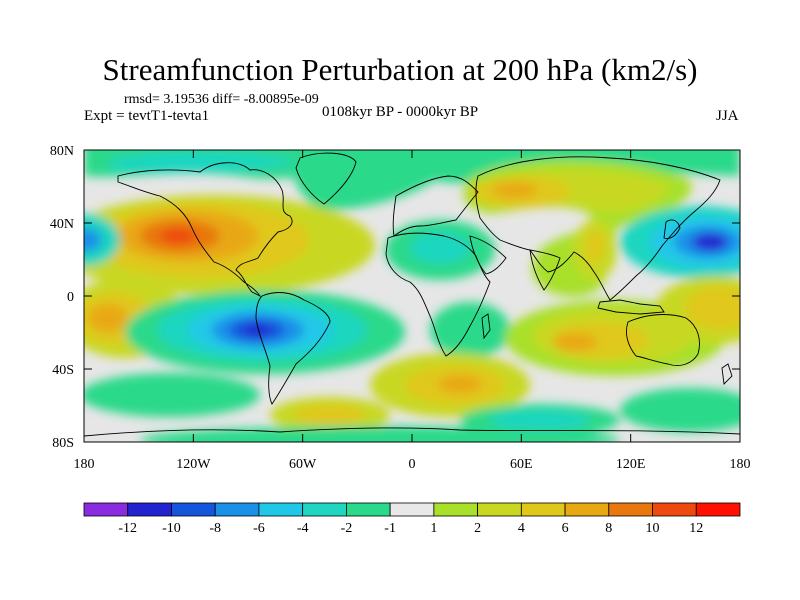  Describe the element at coordinates (326, 178) in the screenshot. I see `coast-greenland` at that location.